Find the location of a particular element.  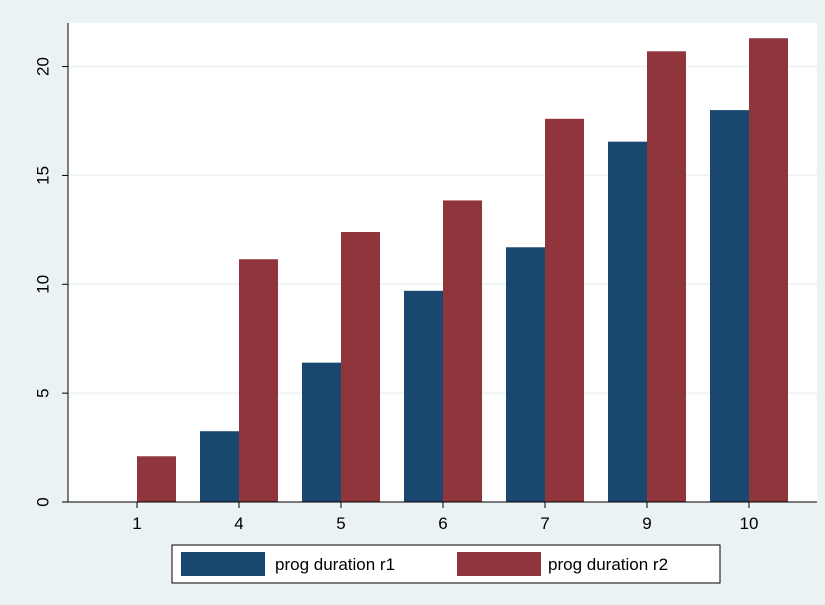

legend-label-1: prog duration r1 is located at coordinates (335, 564).